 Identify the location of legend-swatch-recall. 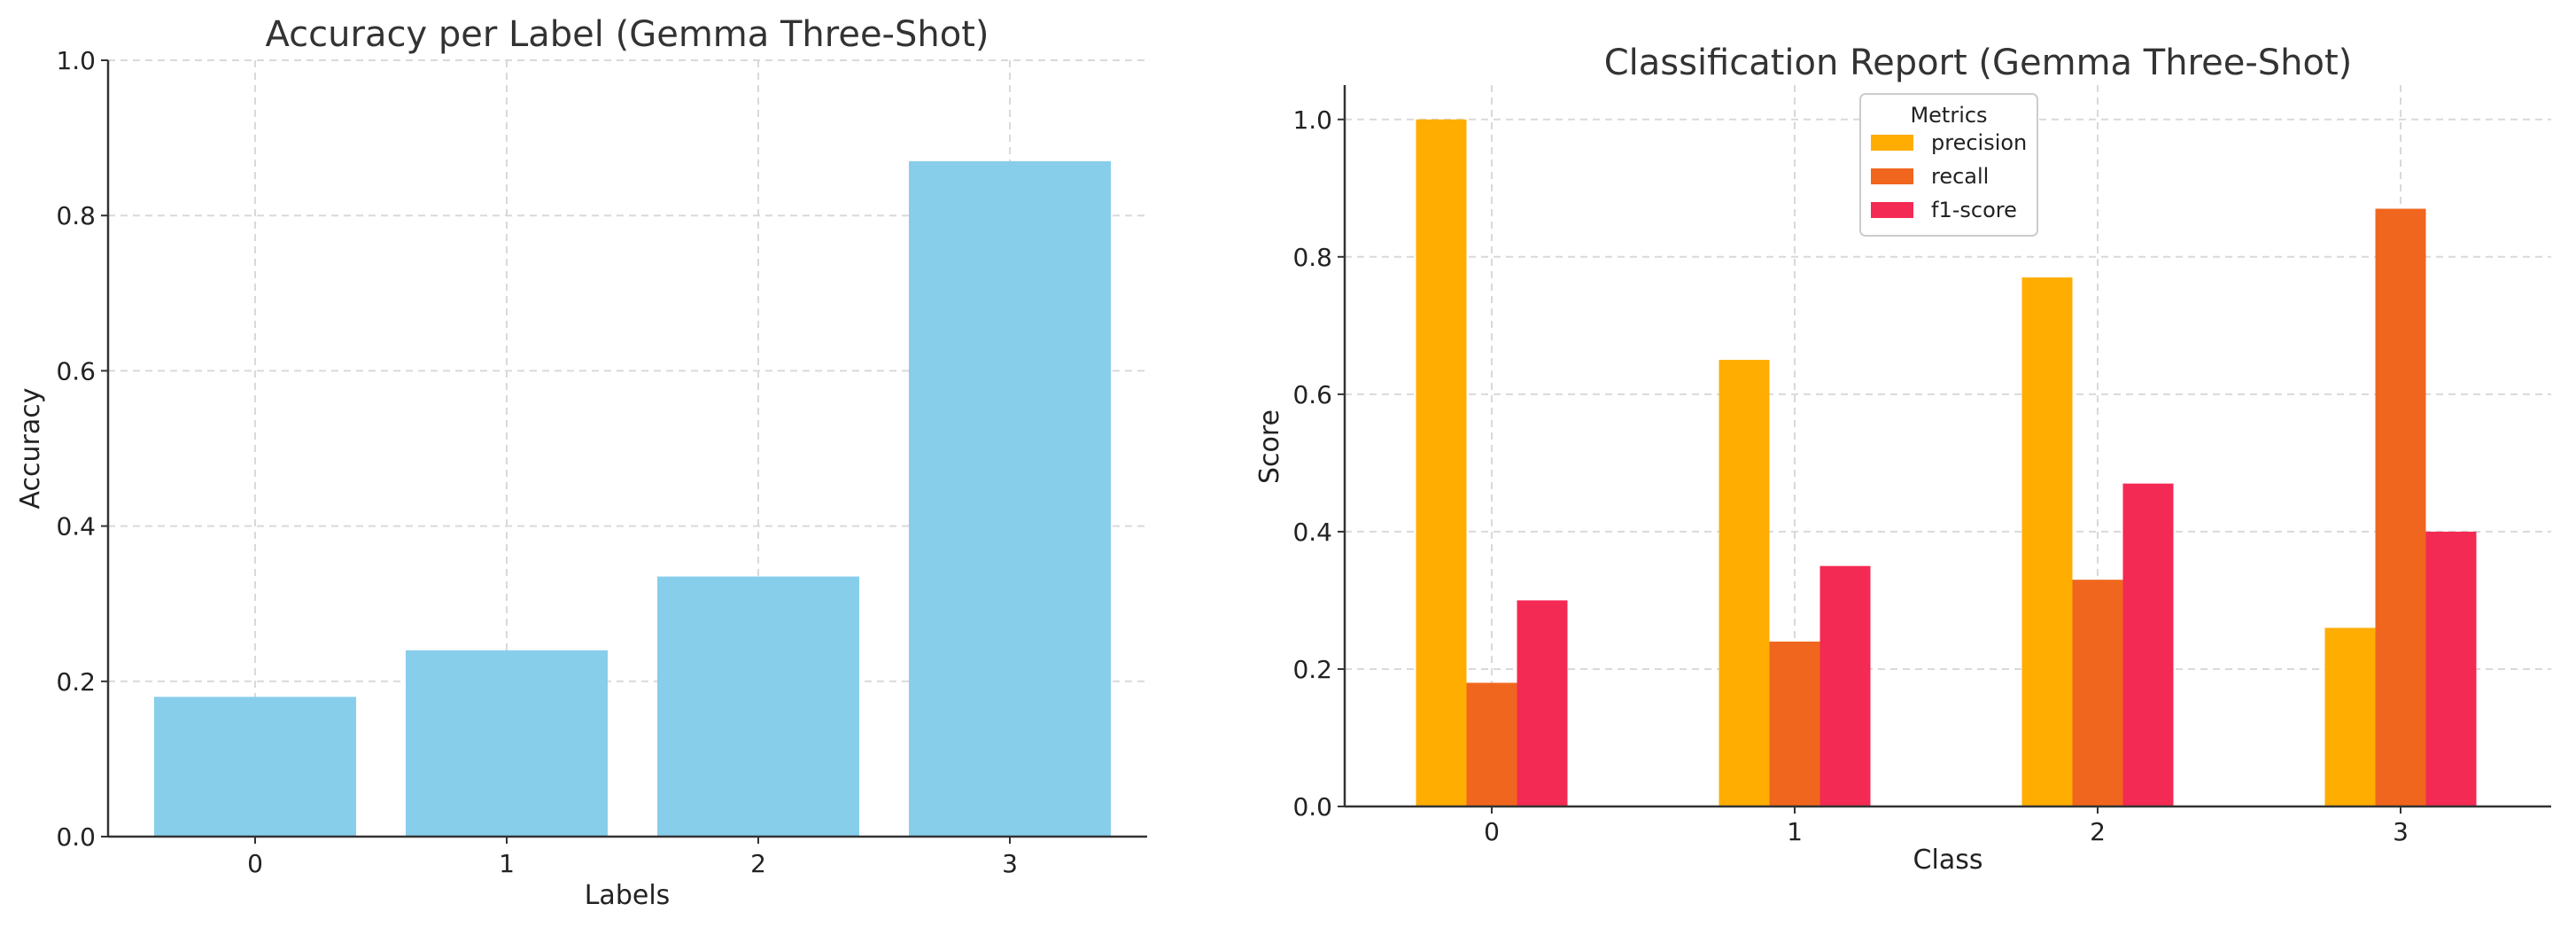
(1892, 176).